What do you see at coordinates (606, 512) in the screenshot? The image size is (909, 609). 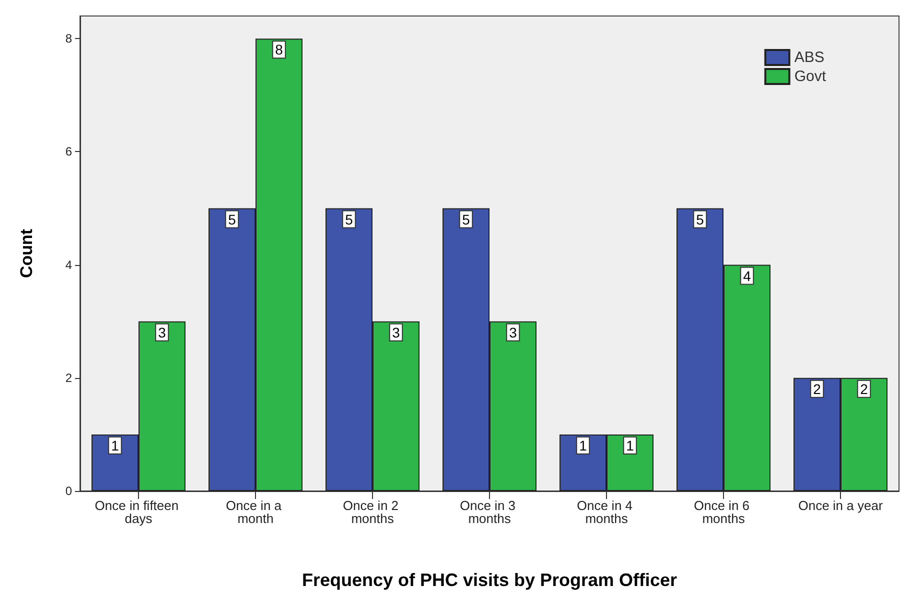 I see `x-tick-label: Once in 4 months` at bounding box center [606, 512].